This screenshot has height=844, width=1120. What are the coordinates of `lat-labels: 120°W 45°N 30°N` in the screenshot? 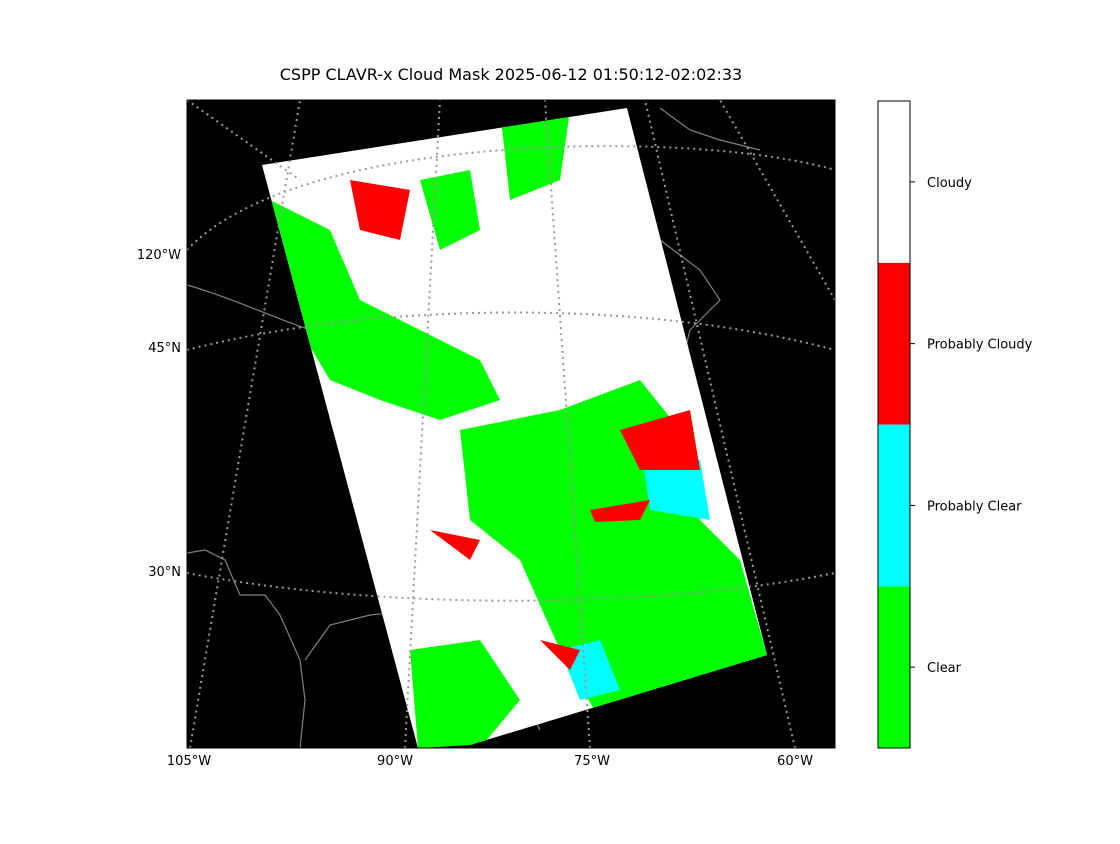 It's located at (159, 414).